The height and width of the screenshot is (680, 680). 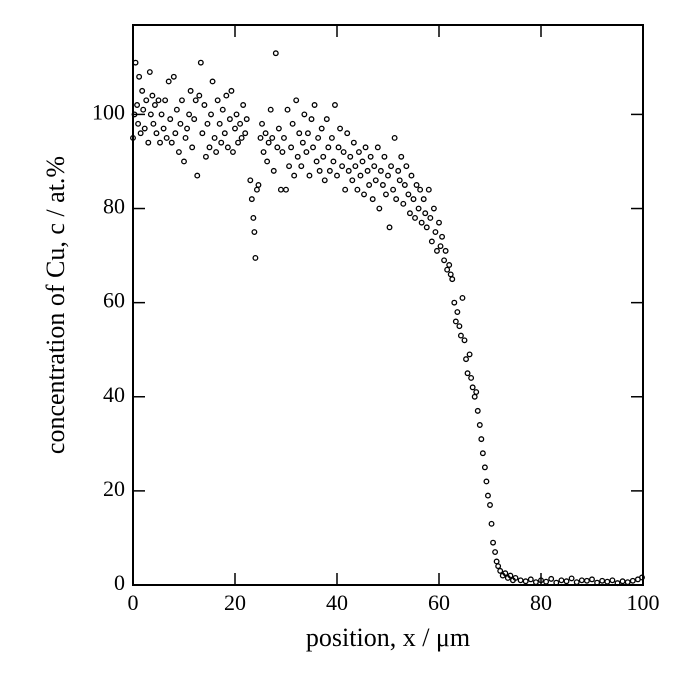 What do you see at coordinates (114, 206) in the screenshot?
I see `y-tick-label: 80` at bounding box center [114, 206].